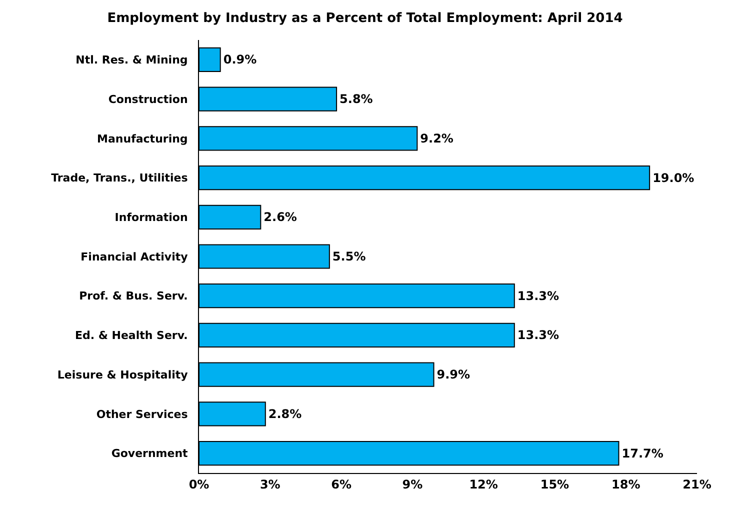 Image resolution: width=730 pixels, height=508 pixels. Describe the element at coordinates (356, 99) in the screenshot. I see `data-label: 5.8%` at that location.